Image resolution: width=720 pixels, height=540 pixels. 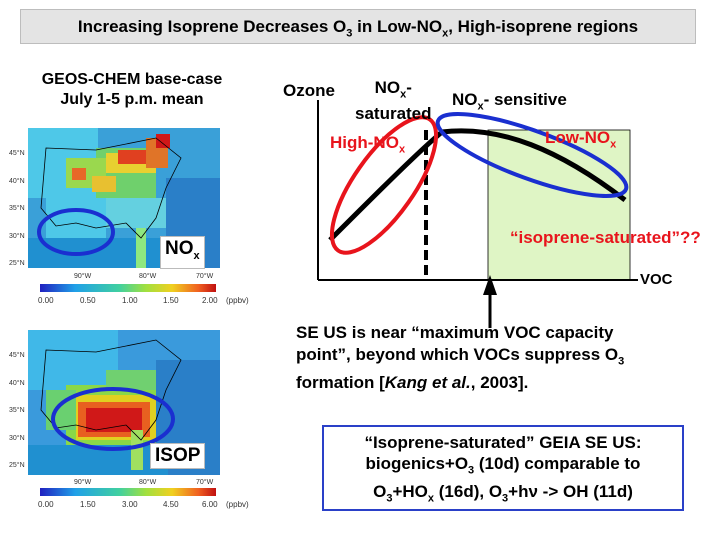 I want to click on nox-sens-tail: - sensitive, so click(x=525, y=99).